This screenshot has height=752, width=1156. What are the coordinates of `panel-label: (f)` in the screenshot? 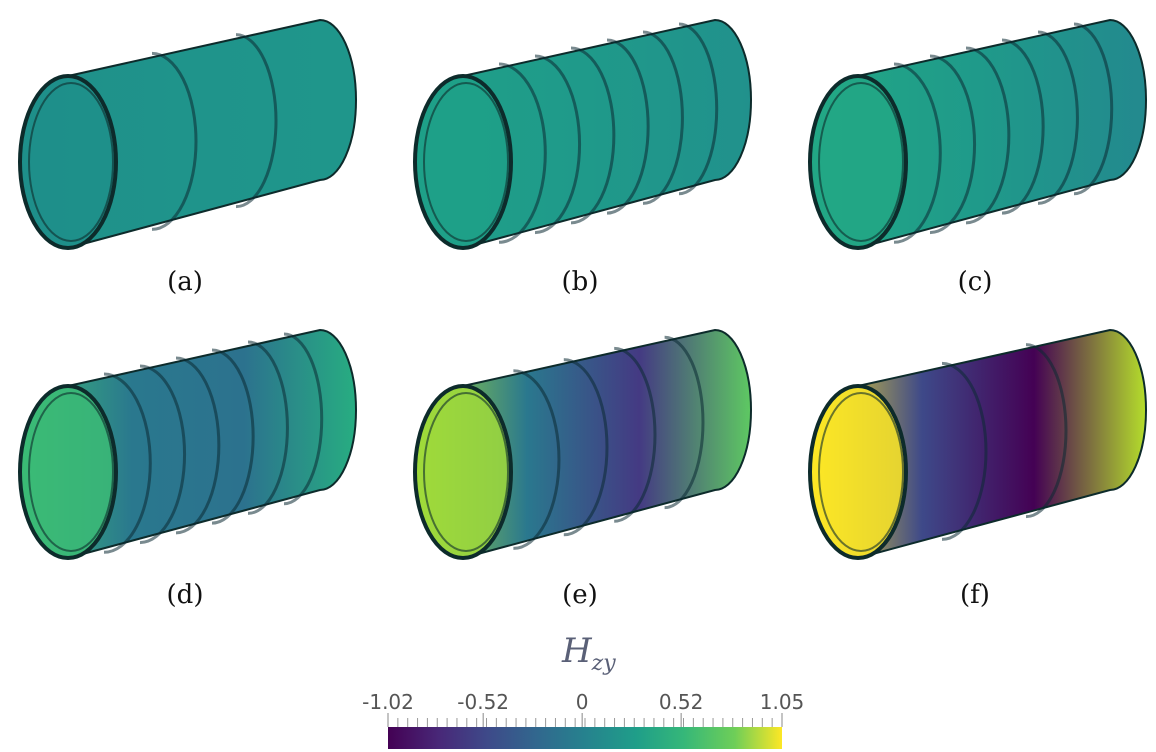 It's located at (975, 595).